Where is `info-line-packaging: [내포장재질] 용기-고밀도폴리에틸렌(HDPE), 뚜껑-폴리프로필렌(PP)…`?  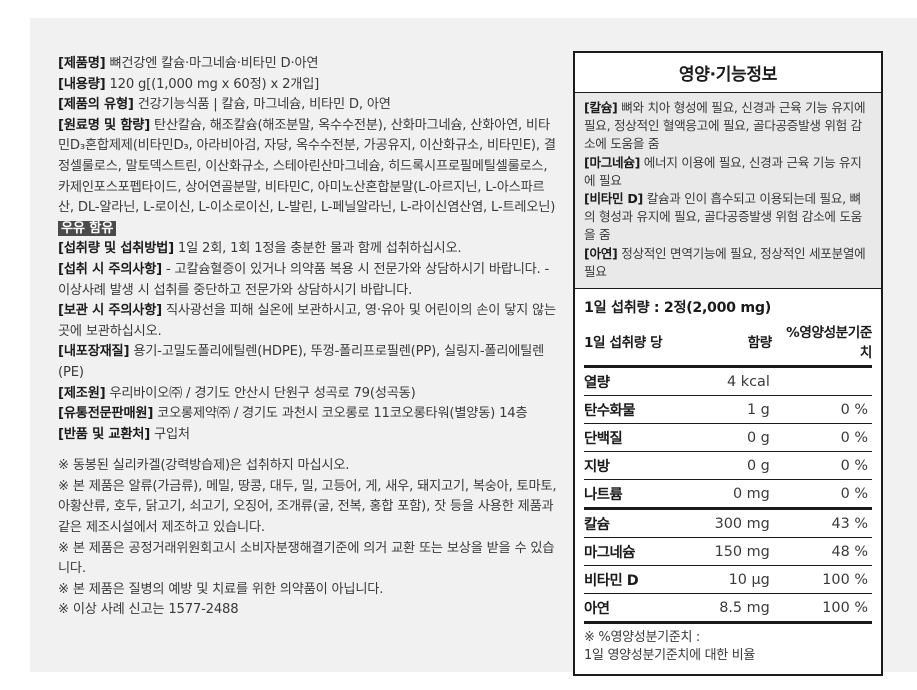
info-line-packaging: [내포장재질] 용기-고밀도폴리에틸렌(HDPE), 뚜껑-폴리프로필렌(PP)… is located at coordinates (308, 362).